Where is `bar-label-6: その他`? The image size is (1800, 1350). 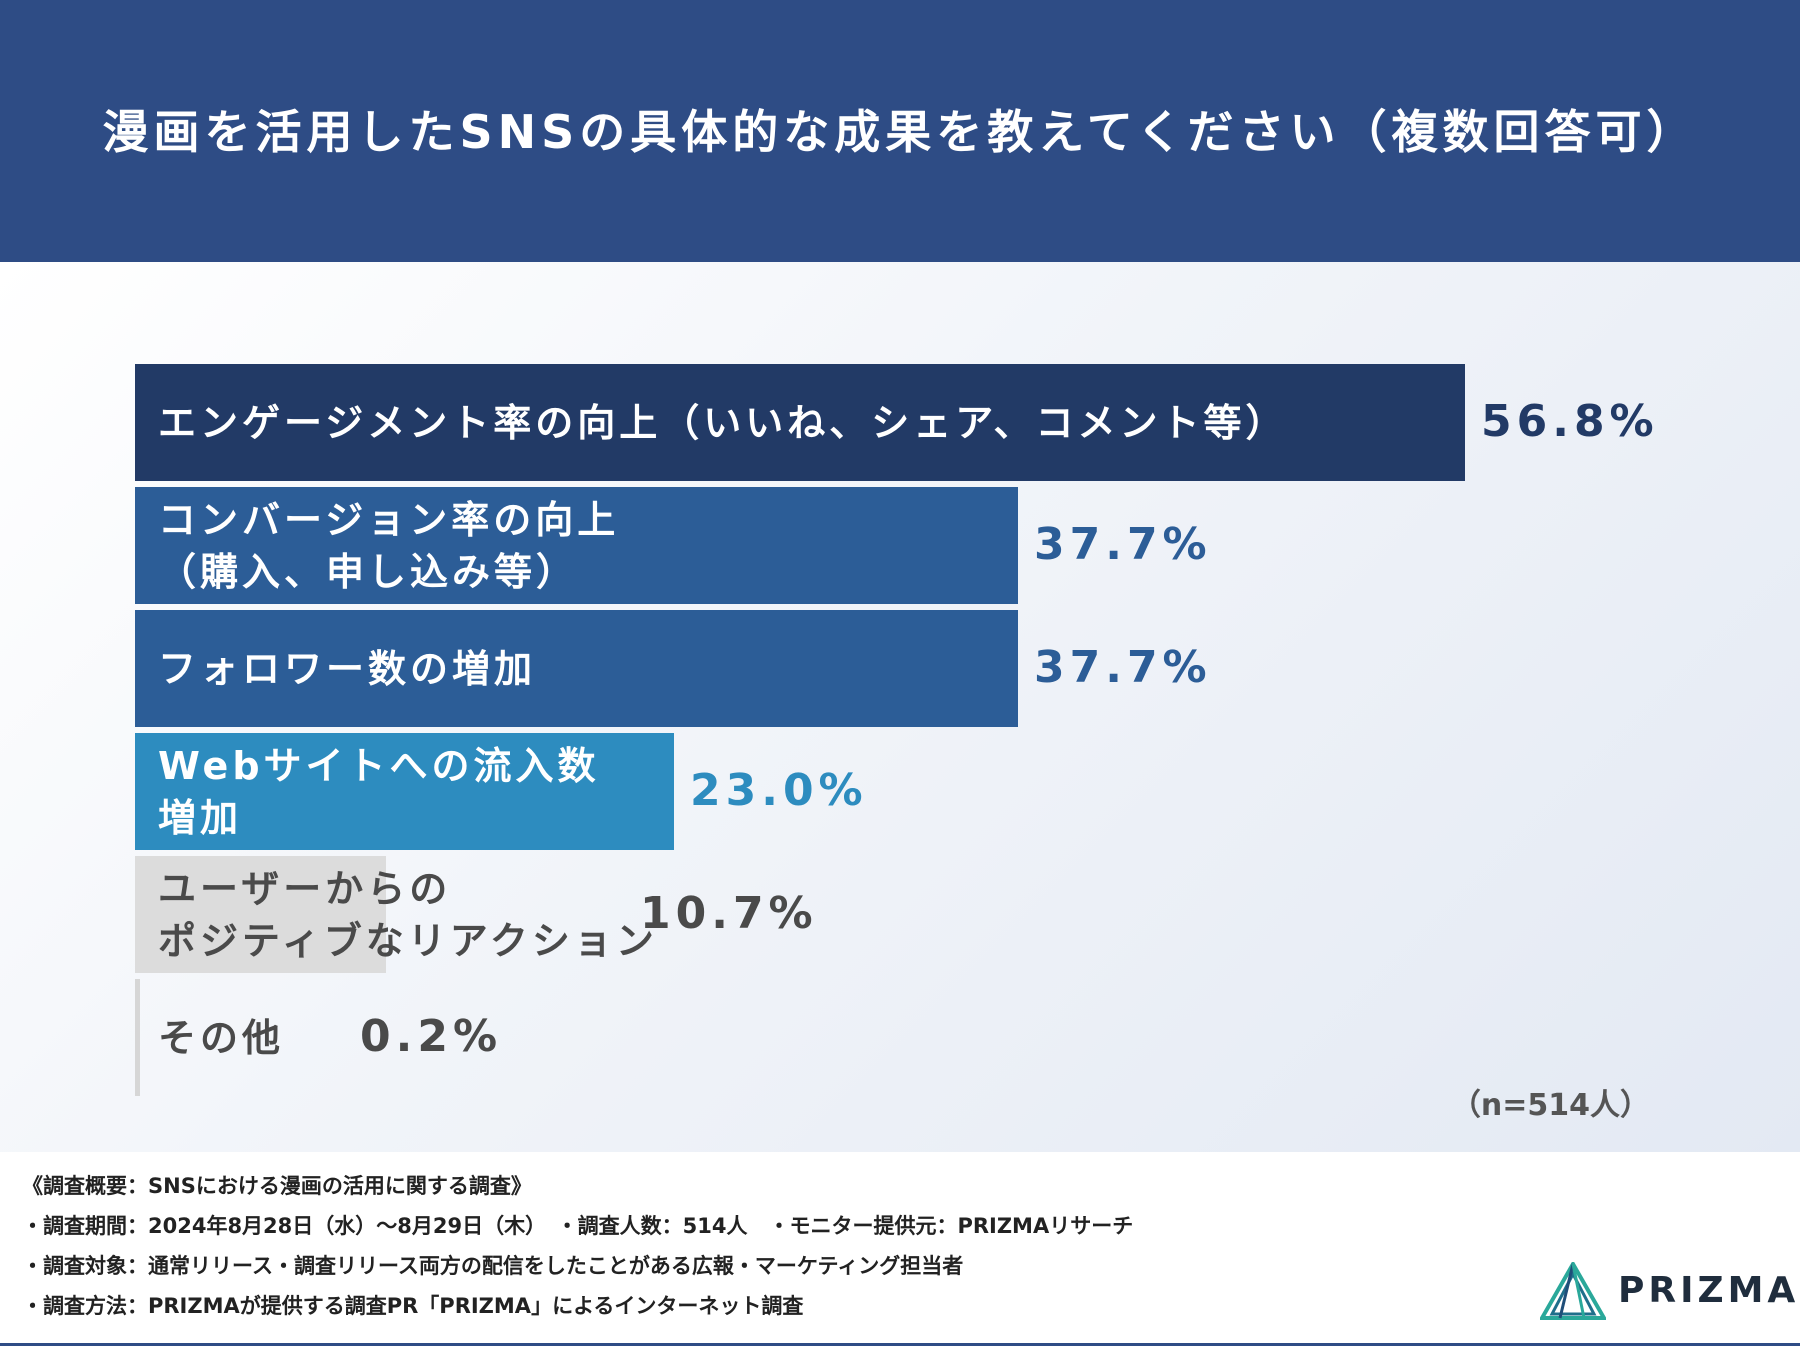
bar-label-6: その他 is located at coordinates (221, 1037).